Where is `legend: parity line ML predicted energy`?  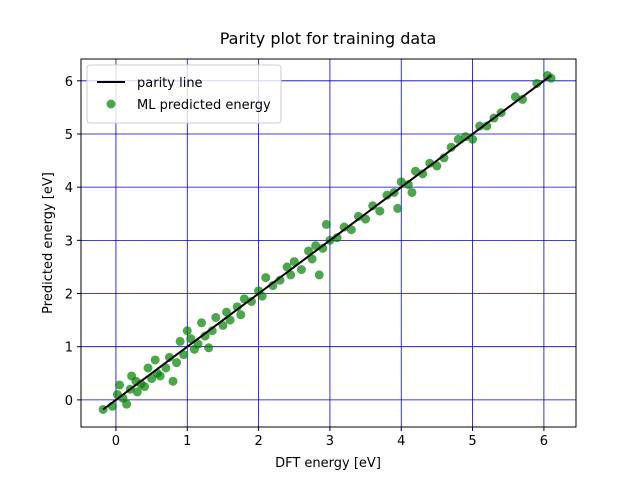 legend: parity line ML predicted energy is located at coordinates (184, 94).